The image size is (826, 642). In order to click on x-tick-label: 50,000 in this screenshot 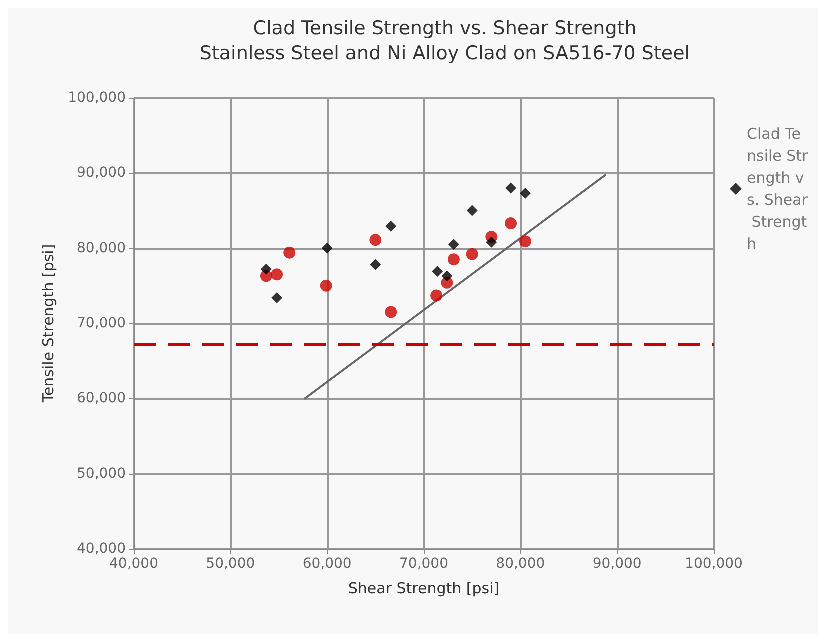, I will do `click(231, 564)`.